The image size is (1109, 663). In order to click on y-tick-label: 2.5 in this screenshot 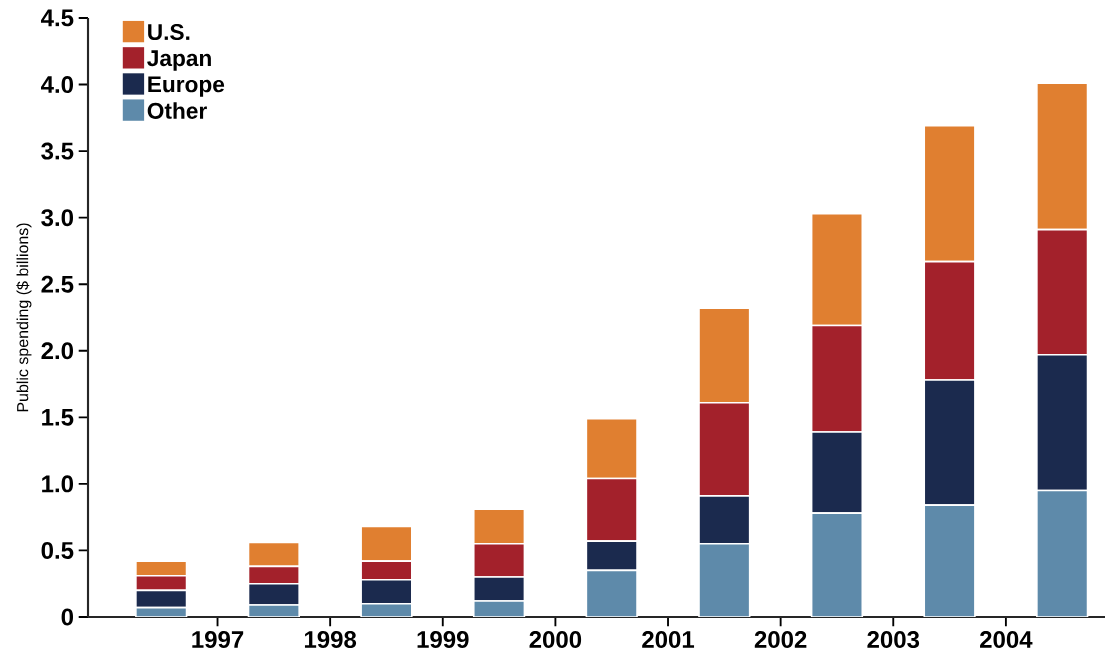, I will do `click(57, 284)`.